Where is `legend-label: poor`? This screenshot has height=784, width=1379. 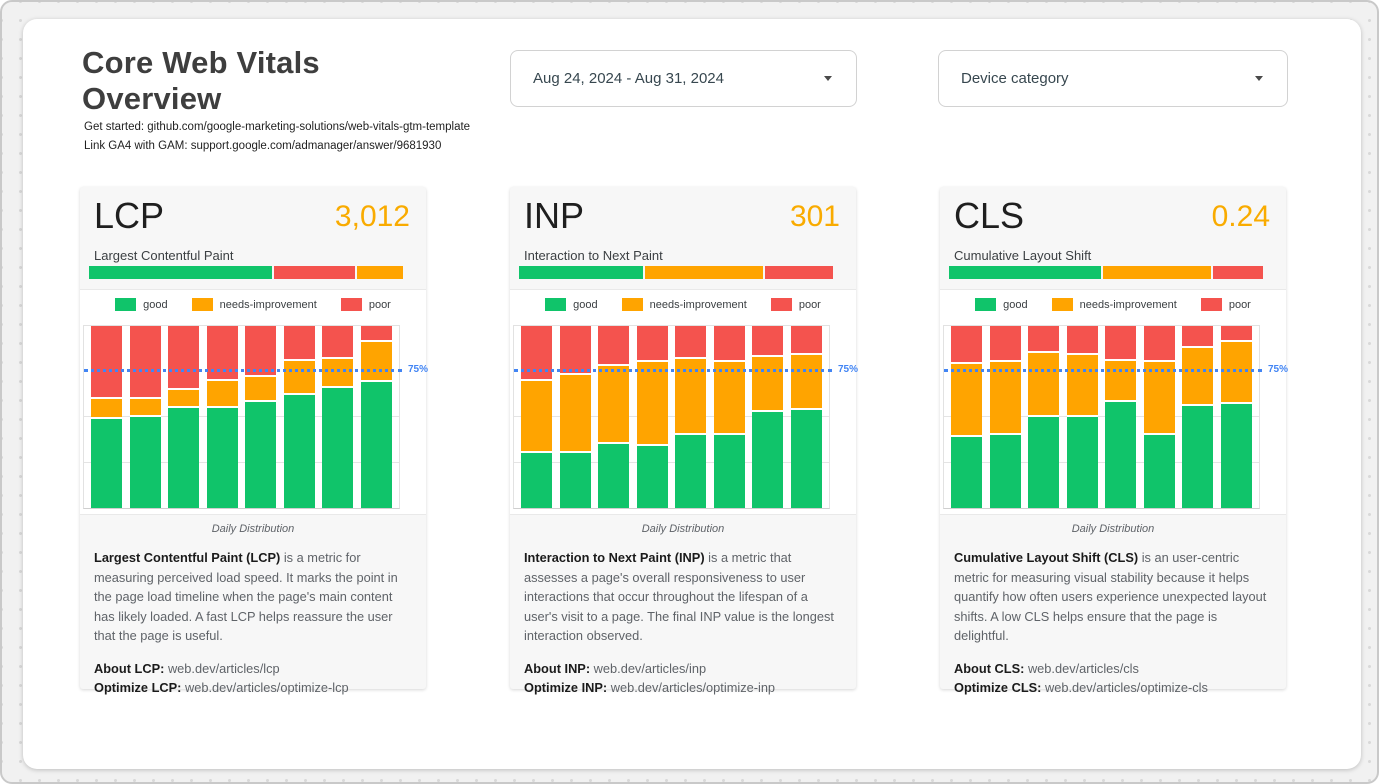 legend-label: poor is located at coordinates (379, 304).